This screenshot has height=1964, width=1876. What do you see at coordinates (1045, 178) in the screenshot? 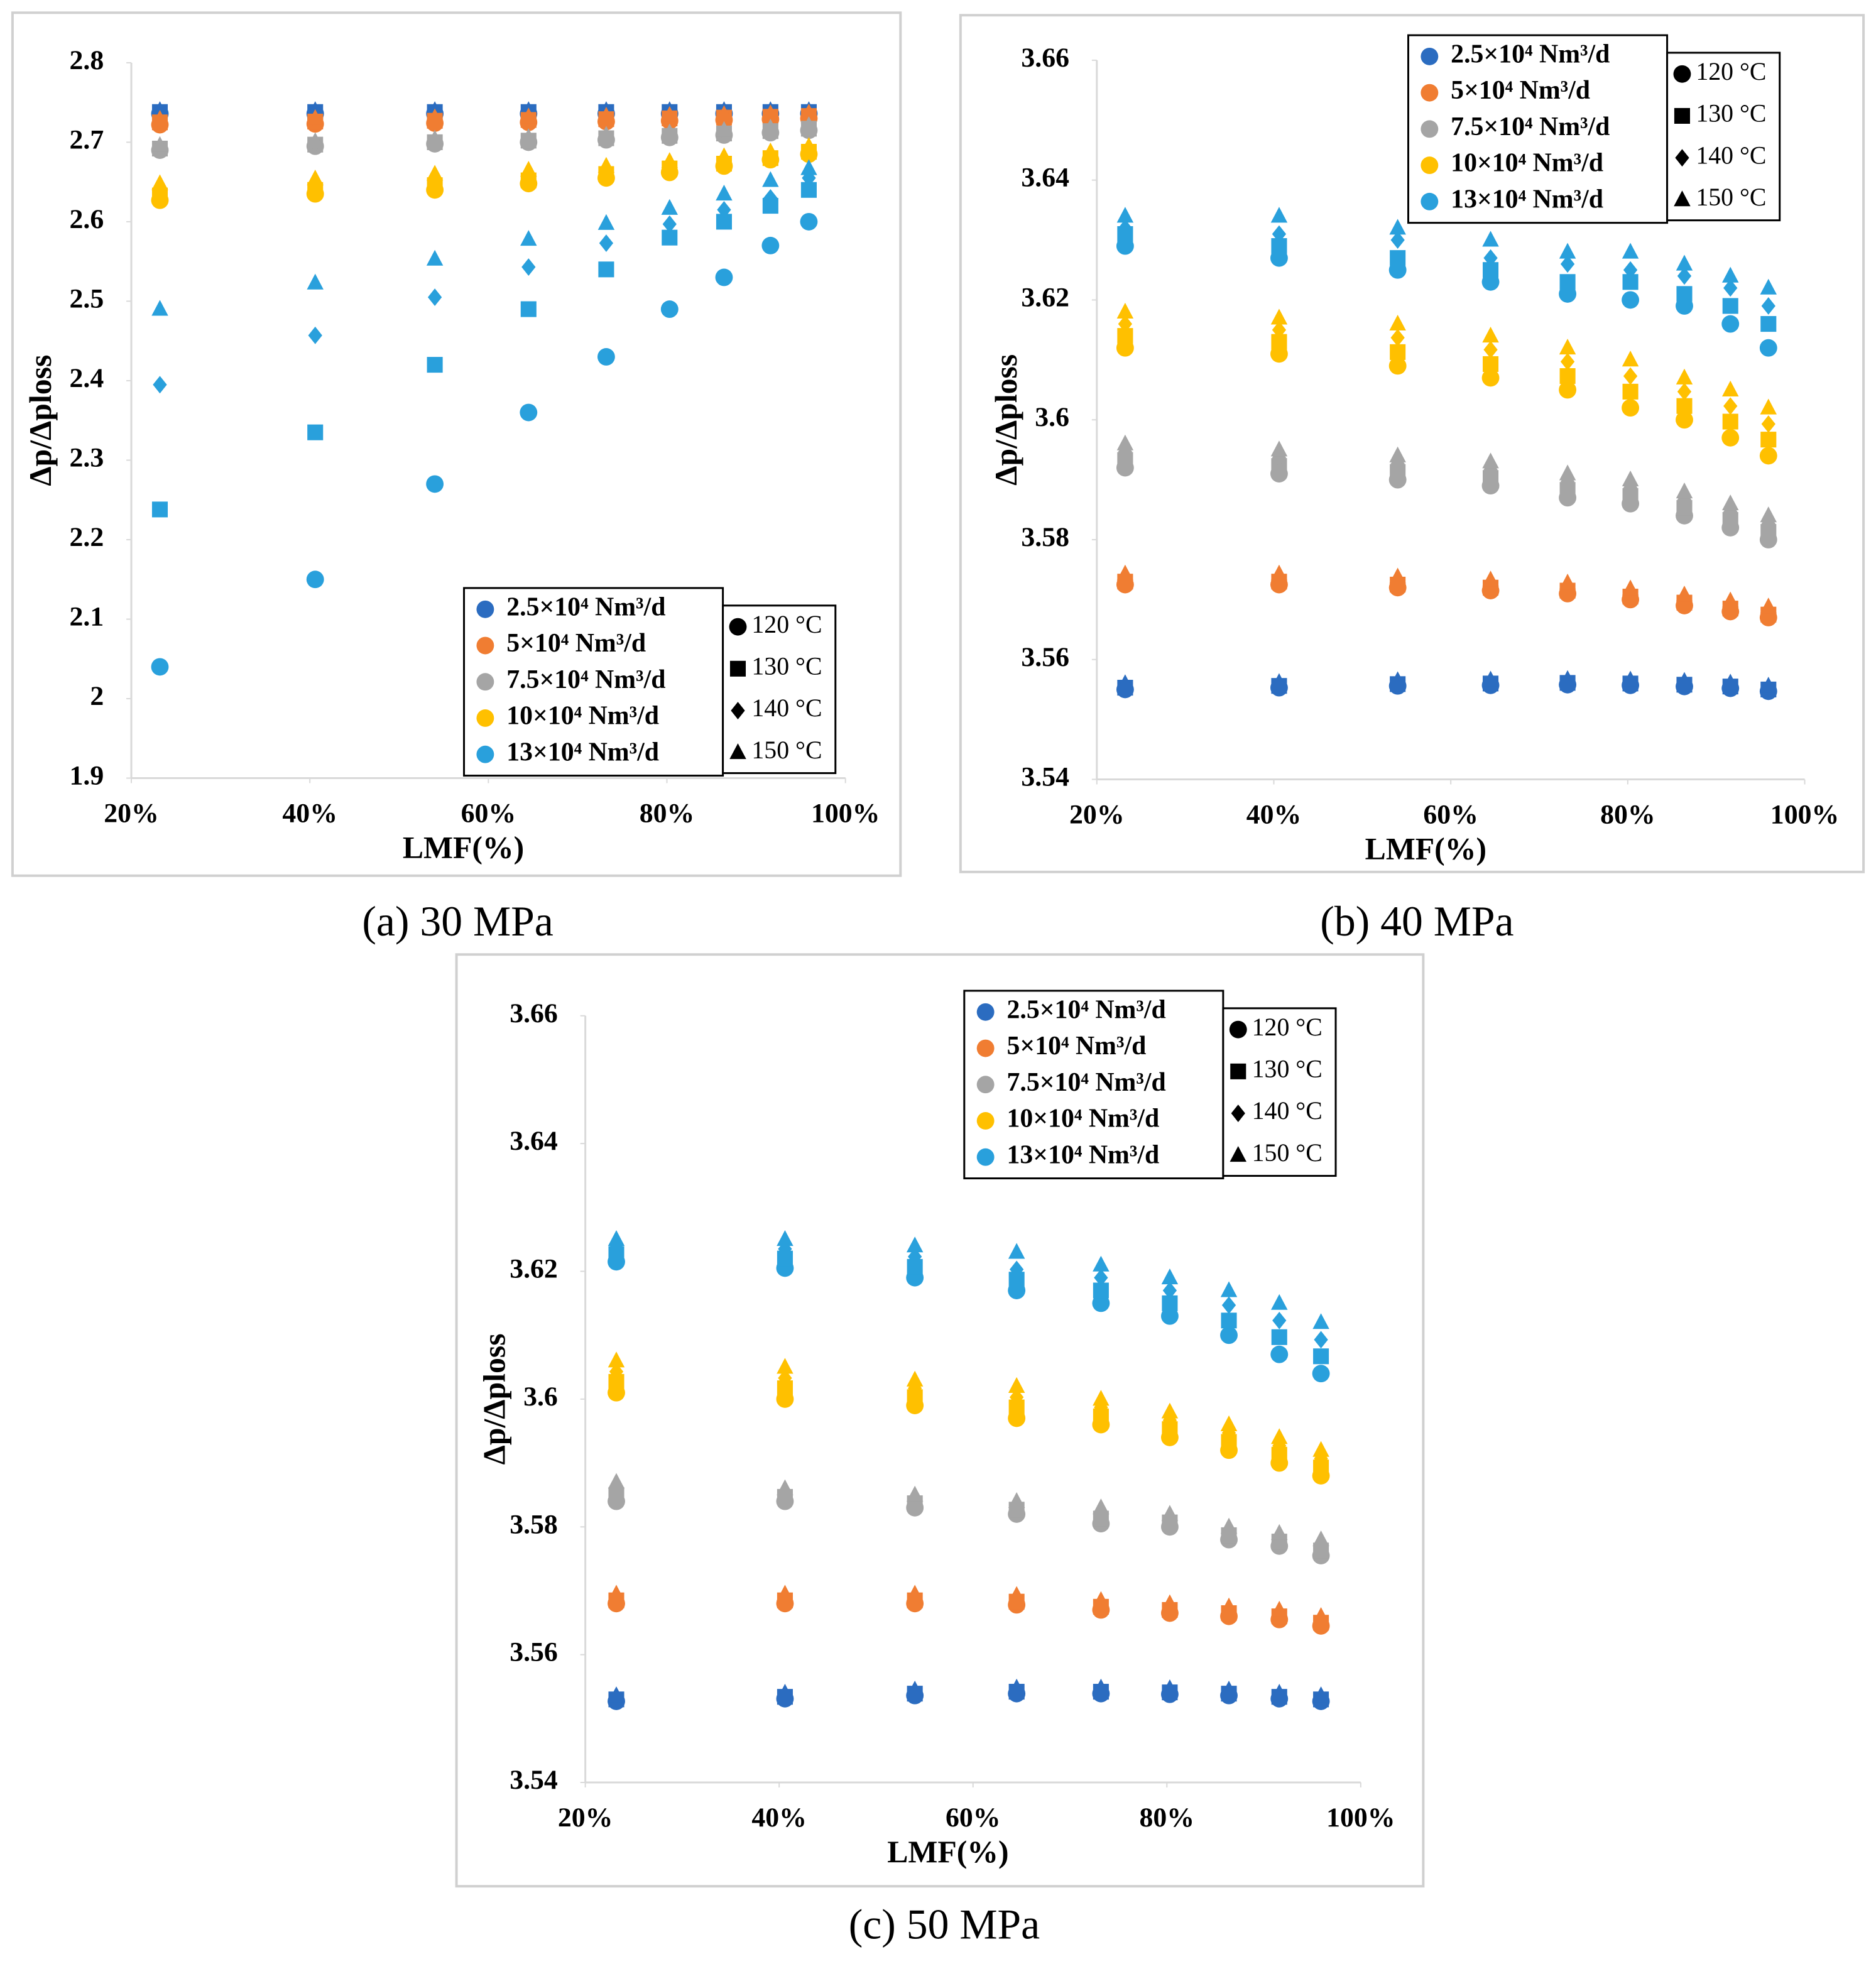
I see `y-tick-label: 3.64` at bounding box center [1045, 178].